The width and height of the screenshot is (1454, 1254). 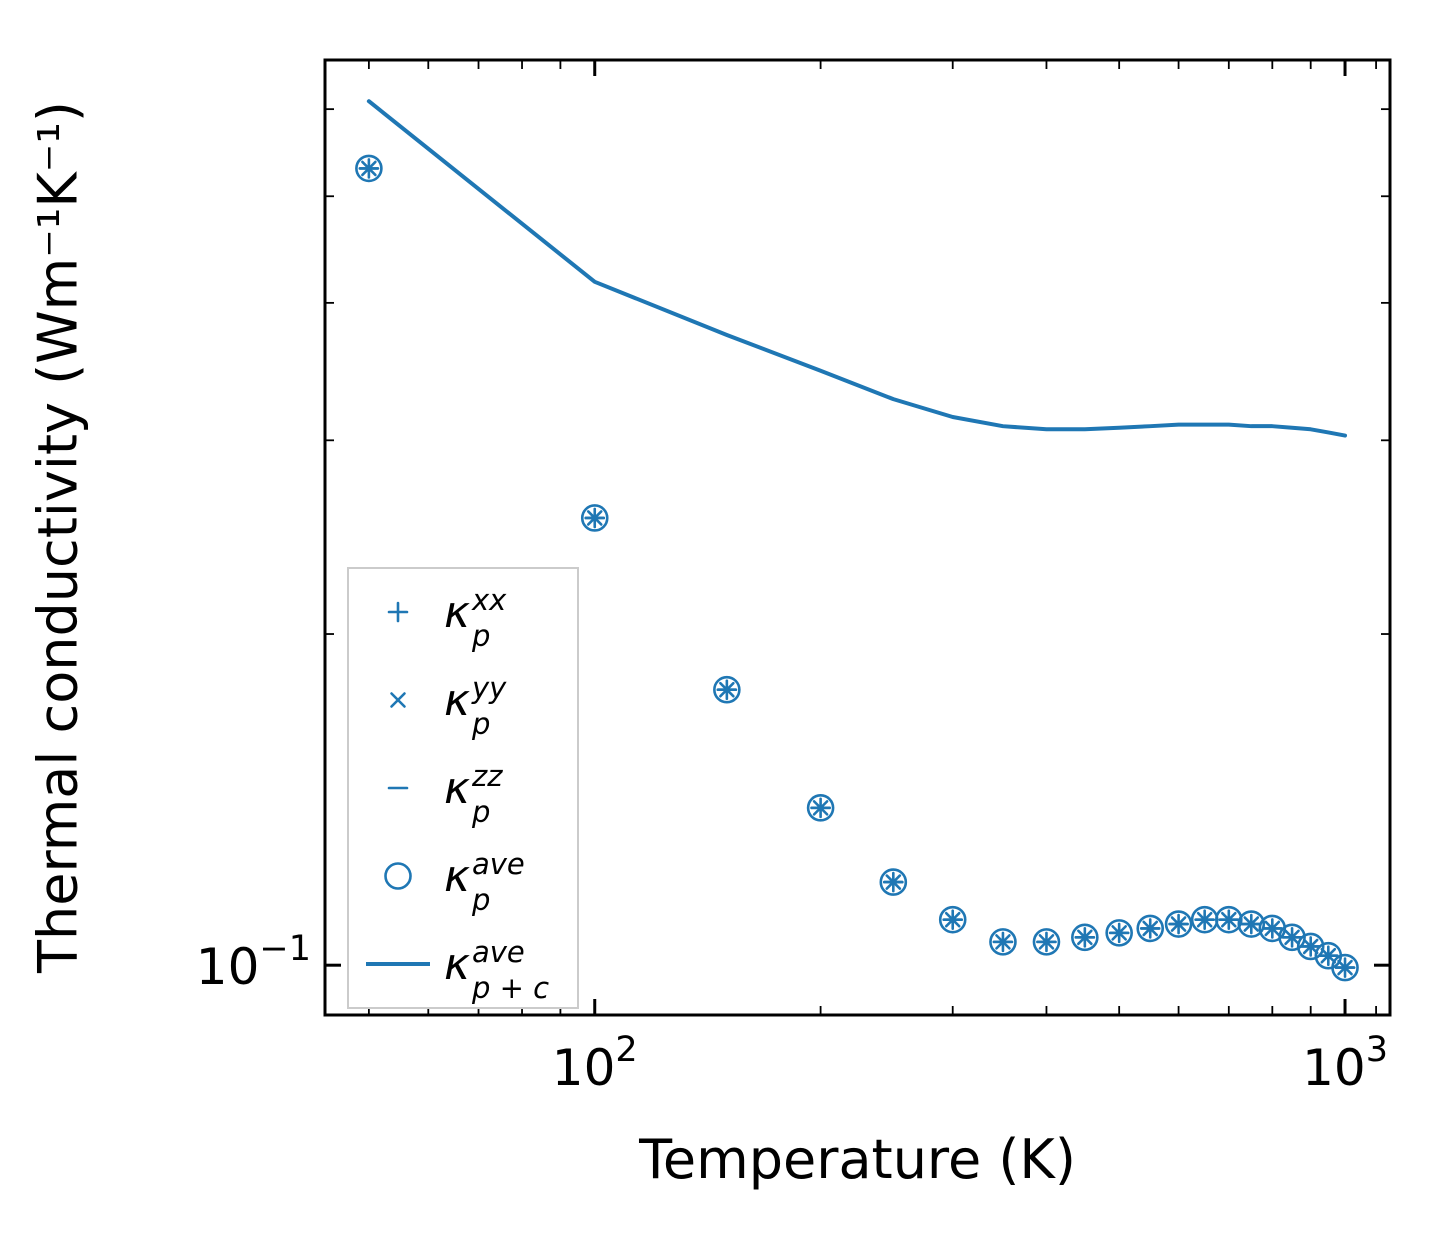 What do you see at coordinates (510, 988) in the screenshot?
I see `legend-label-subscript: p + c` at bounding box center [510, 988].